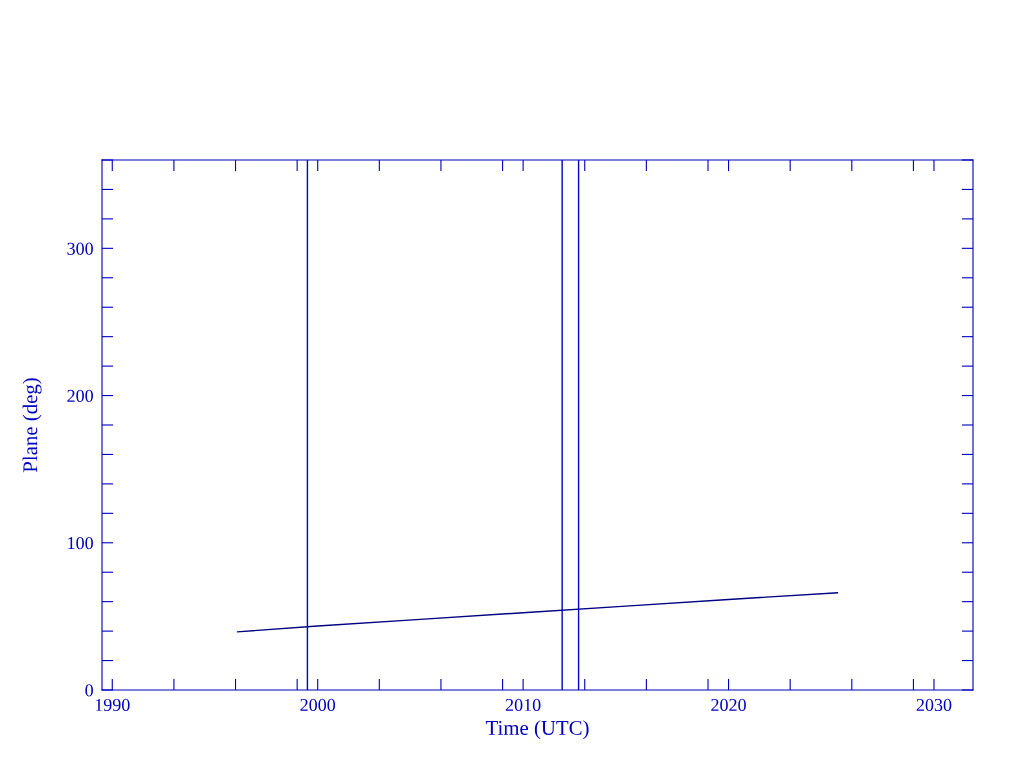  I want to click on x-tick-label: 2020, so click(728, 705).